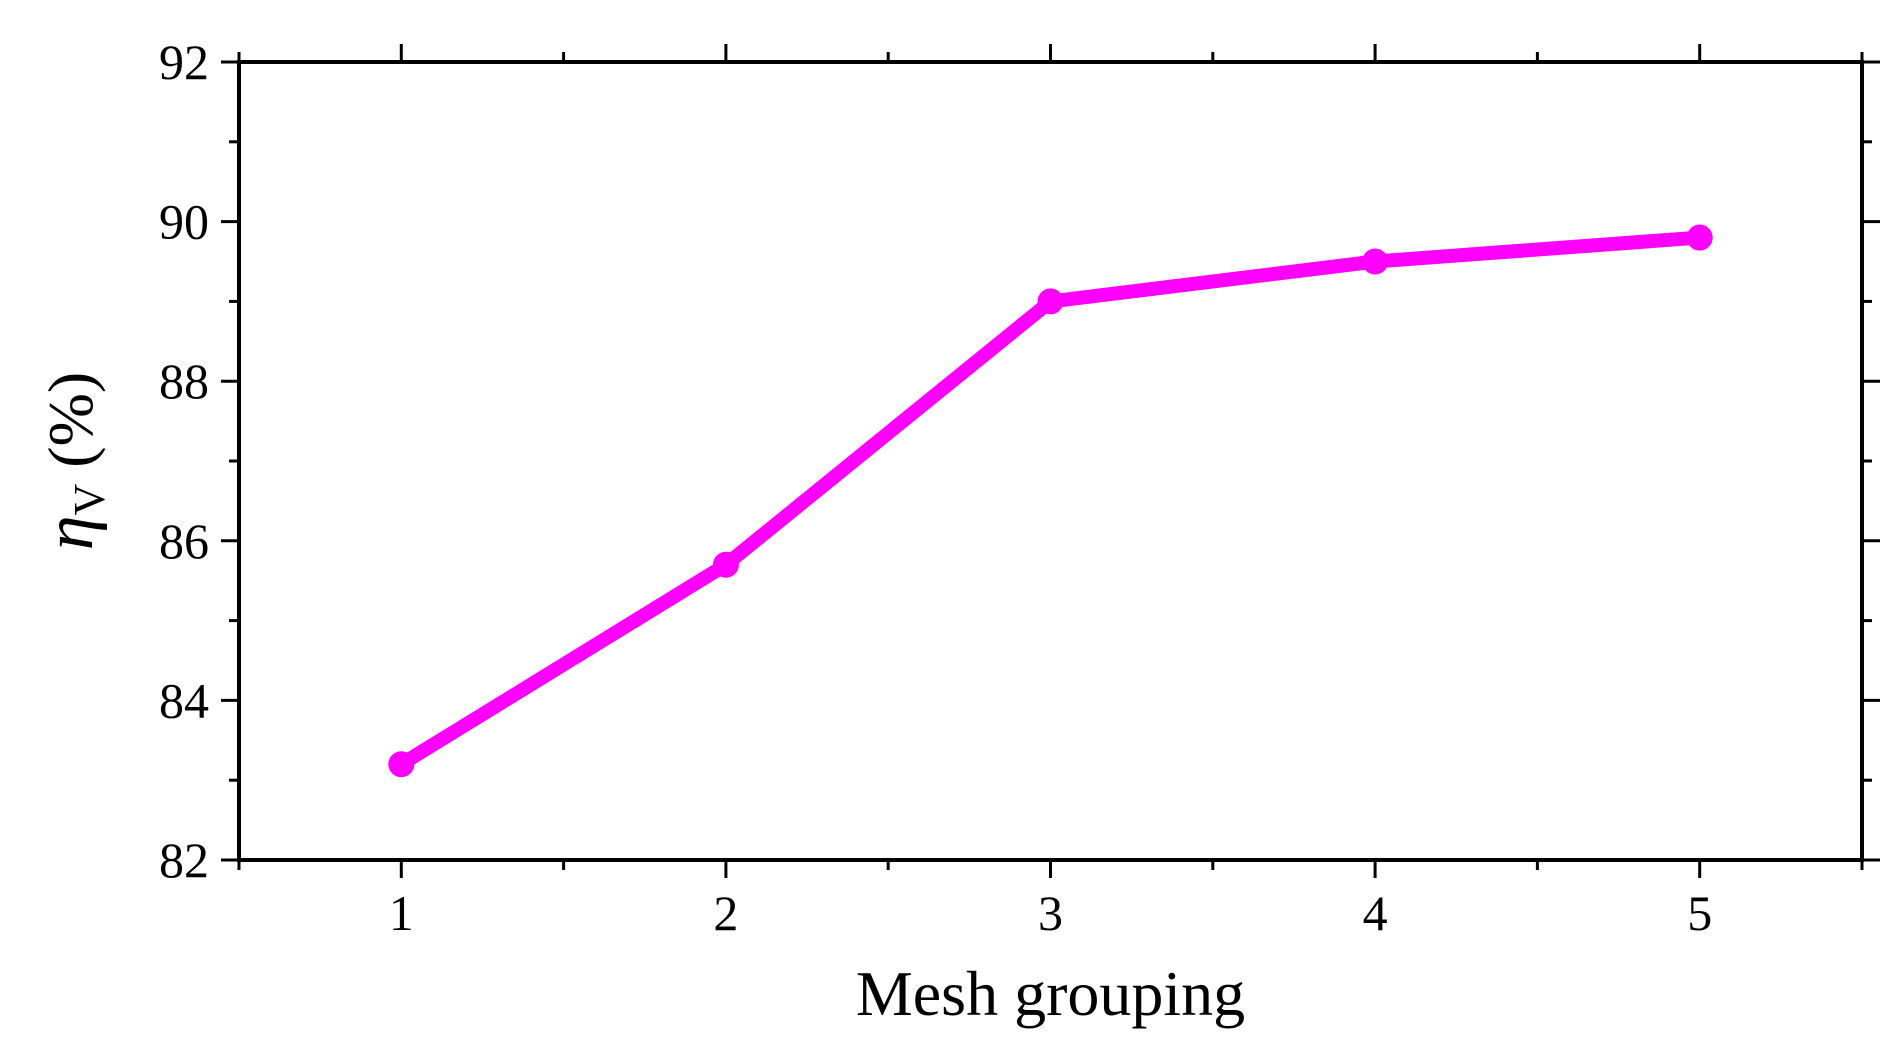  Describe the element at coordinates (69, 532) in the screenshot. I see `y-axis-title-symbol: η` at that location.